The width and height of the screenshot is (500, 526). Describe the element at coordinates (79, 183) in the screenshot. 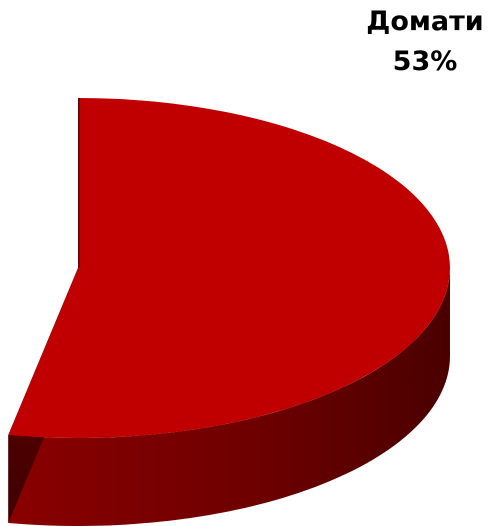

I see `pie-slice-start-rim` at that location.